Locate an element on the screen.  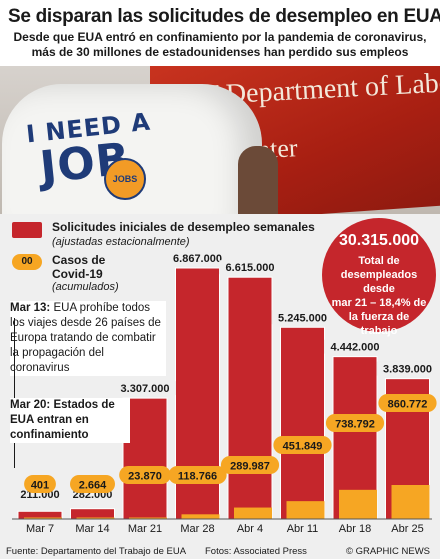
covid-value-label: 289.987 is located at coordinates (250, 467).